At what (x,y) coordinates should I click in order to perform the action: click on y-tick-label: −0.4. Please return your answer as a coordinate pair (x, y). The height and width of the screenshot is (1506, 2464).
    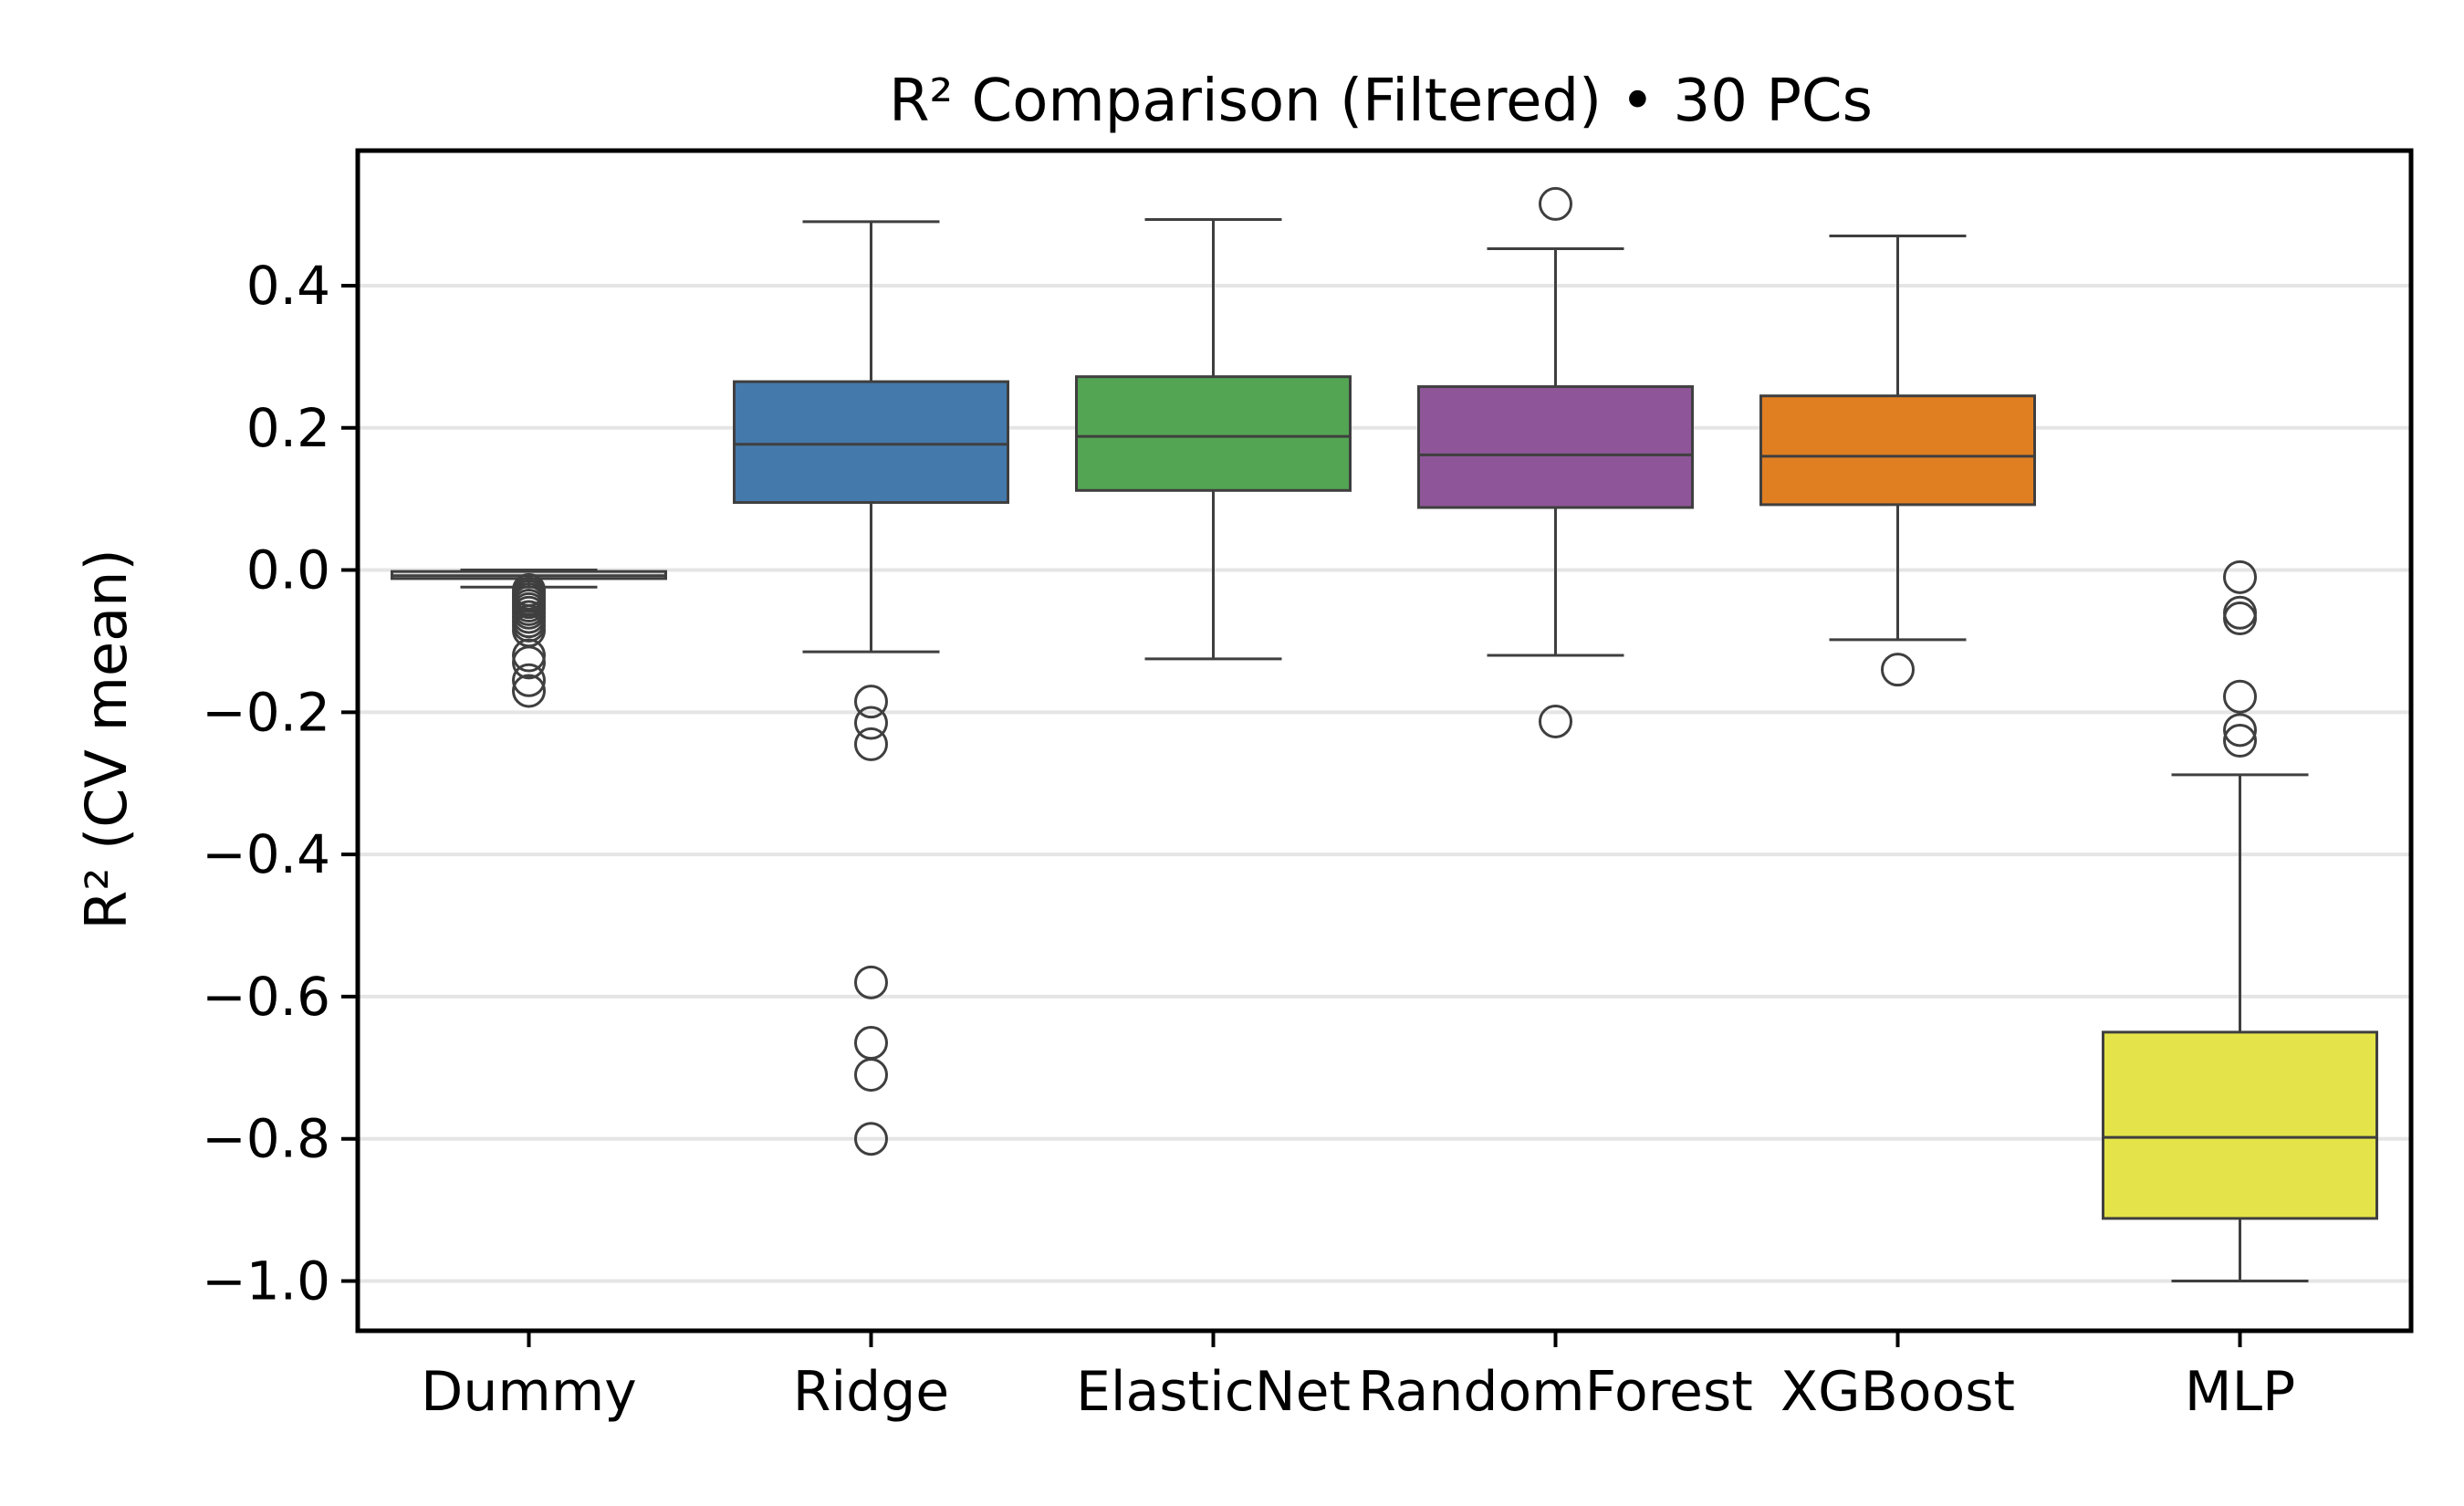
    Looking at the image, I should click on (266, 854).